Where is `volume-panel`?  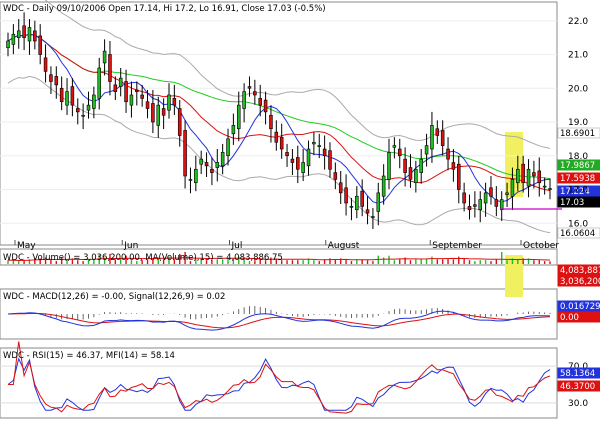
volume-panel is located at coordinates (279, 257).